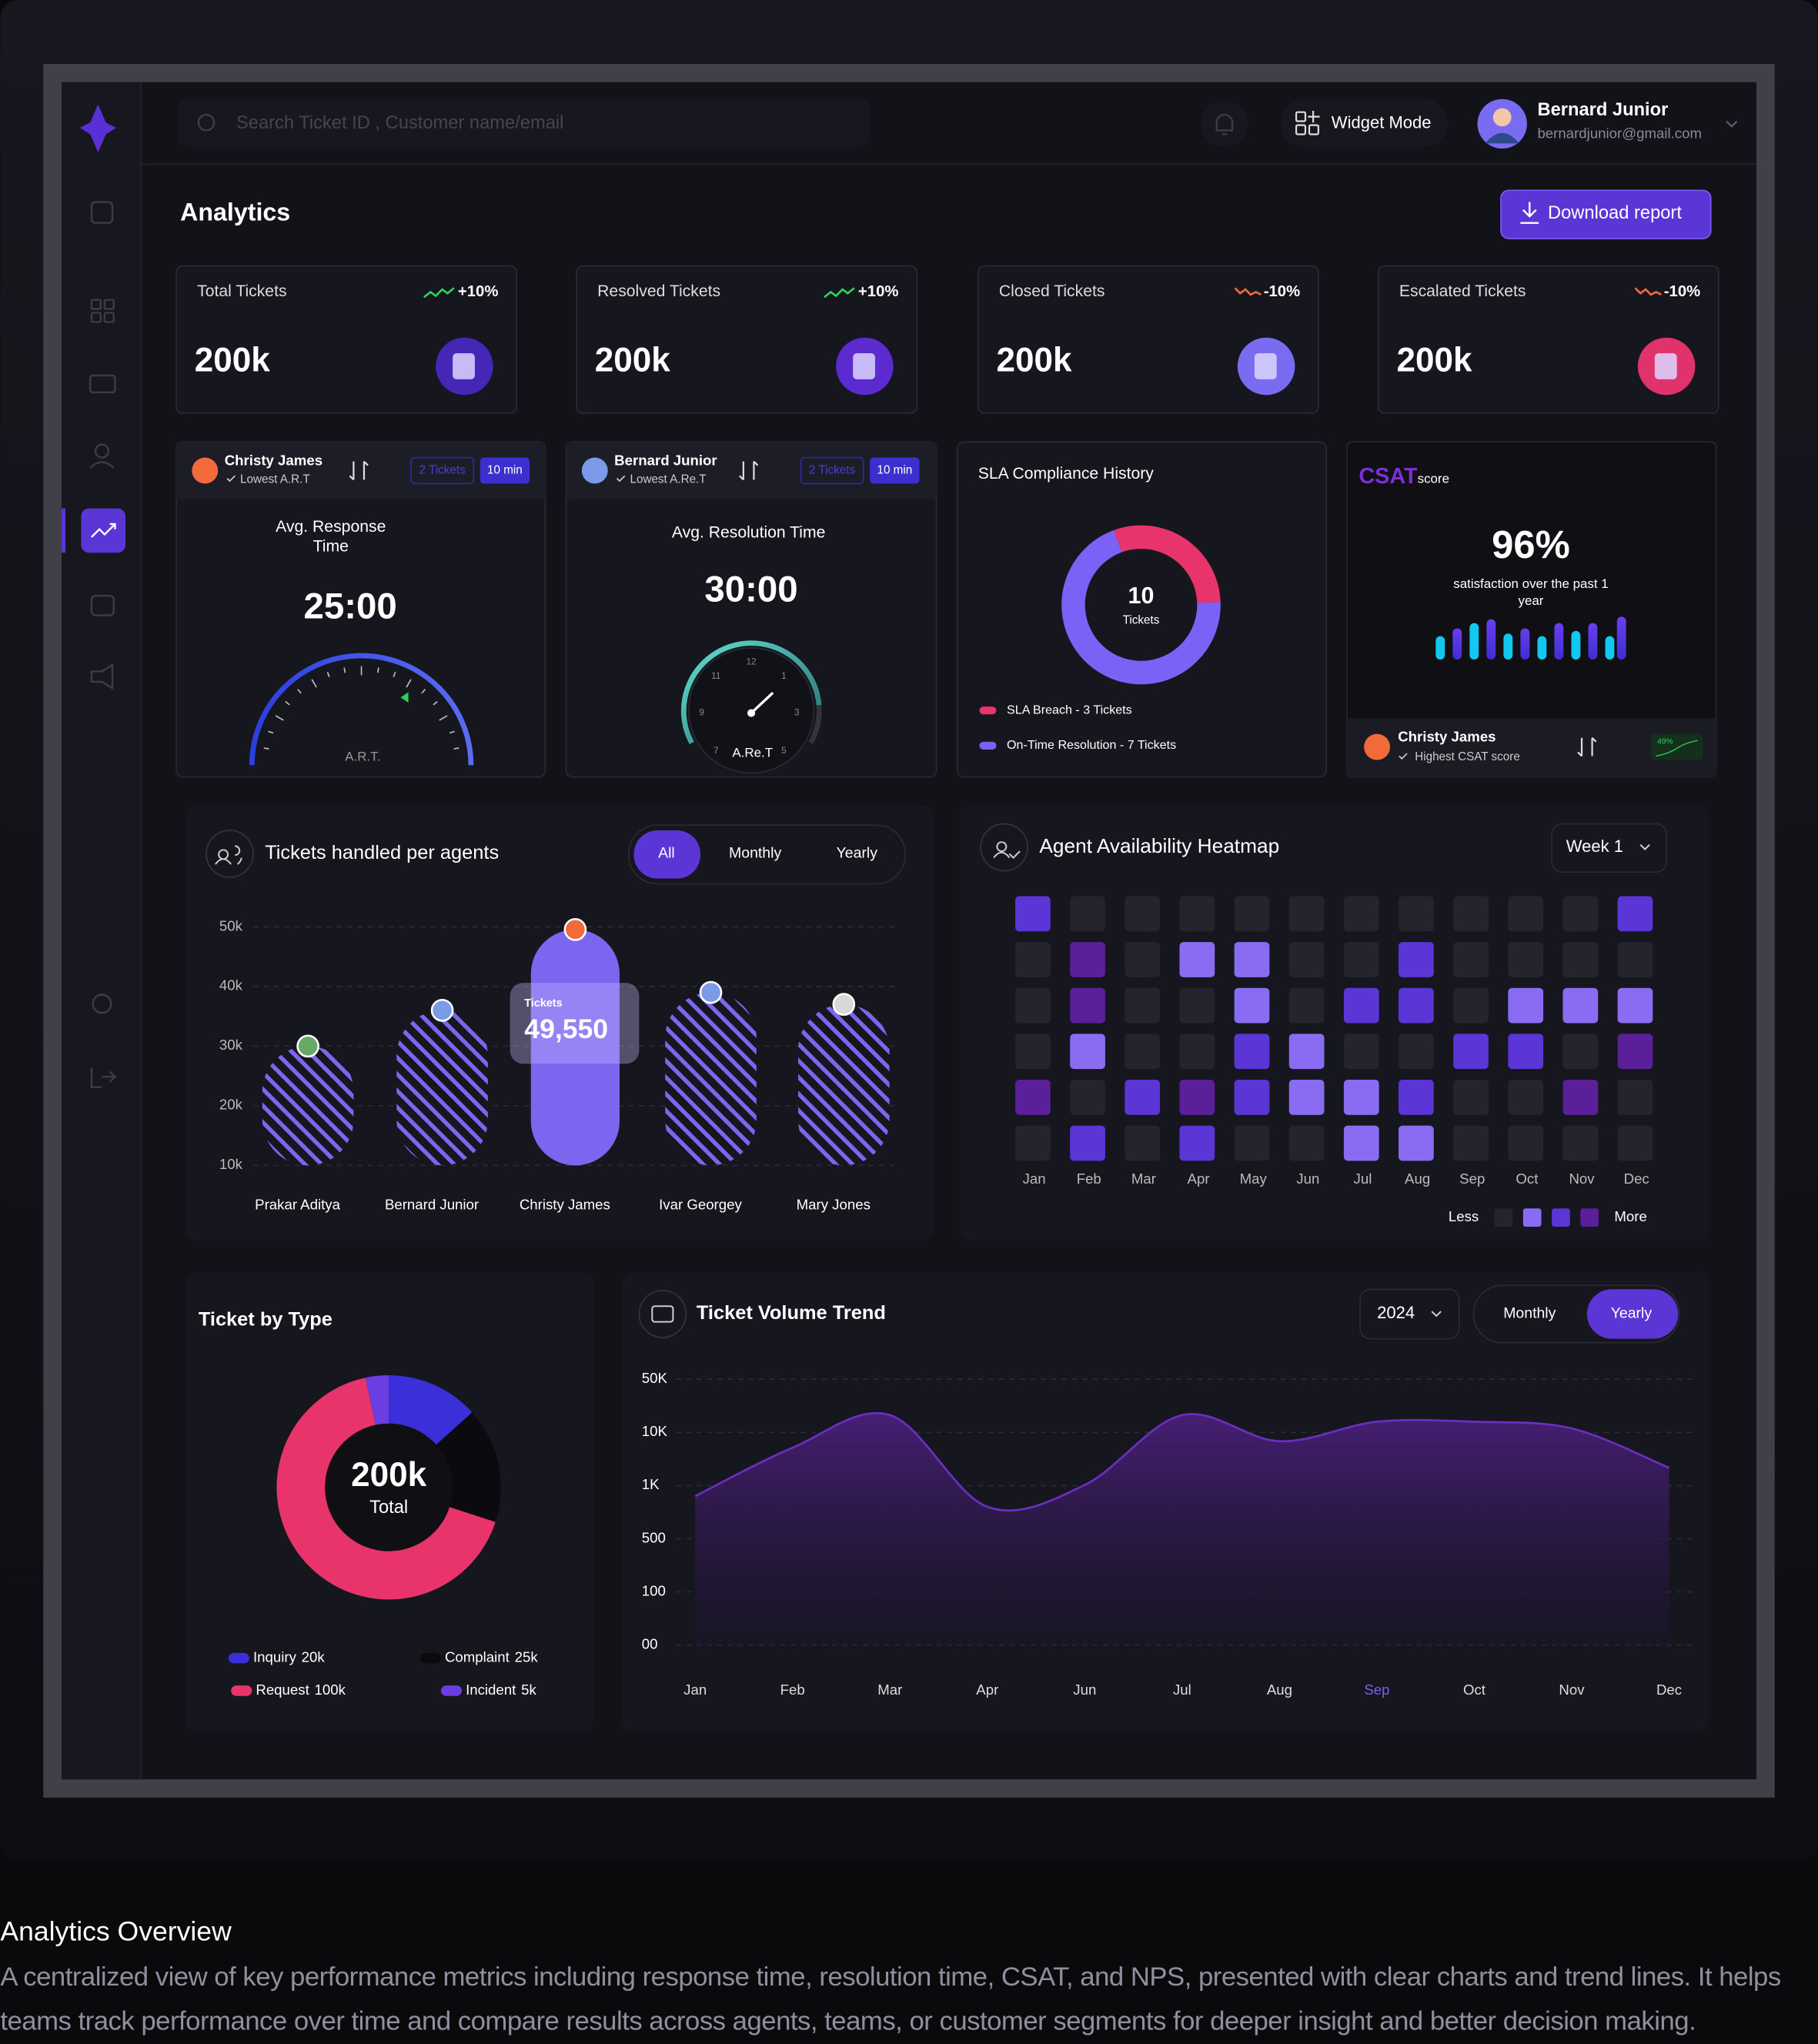 The height and width of the screenshot is (2044, 1818). What do you see at coordinates (1159, 845) in the screenshot?
I see `chart-title: Agent Availability Heatmap` at bounding box center [1159, 845].